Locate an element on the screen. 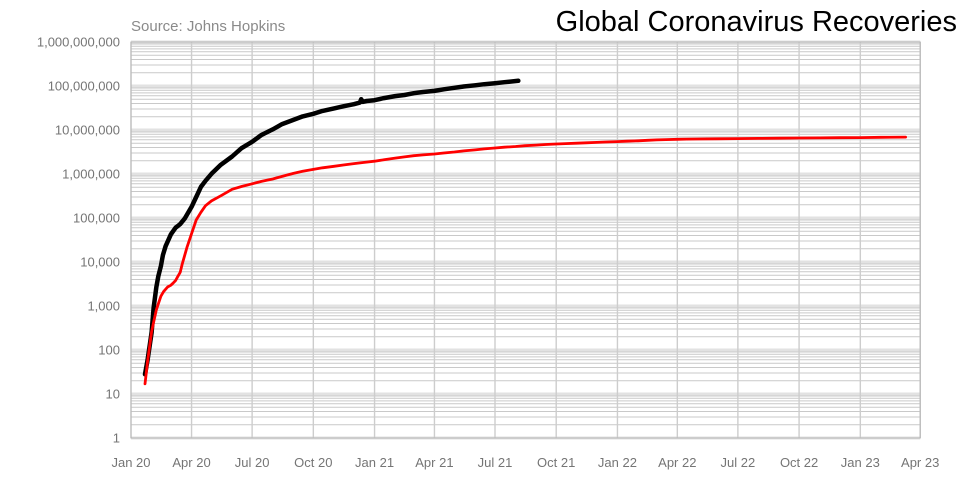 Image resolution: width=960 pixels, height=500 pixels. x-tick-label: Apr 20 is located at coordinates (191, 462).